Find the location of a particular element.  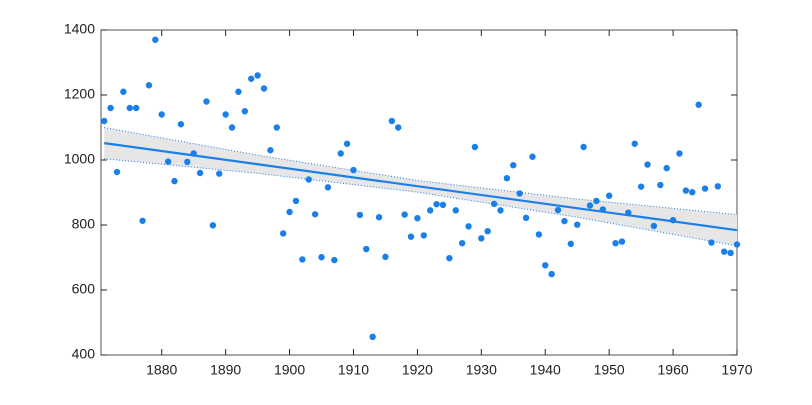

y-tick-label: 800 is located at coordinates (84, 224).